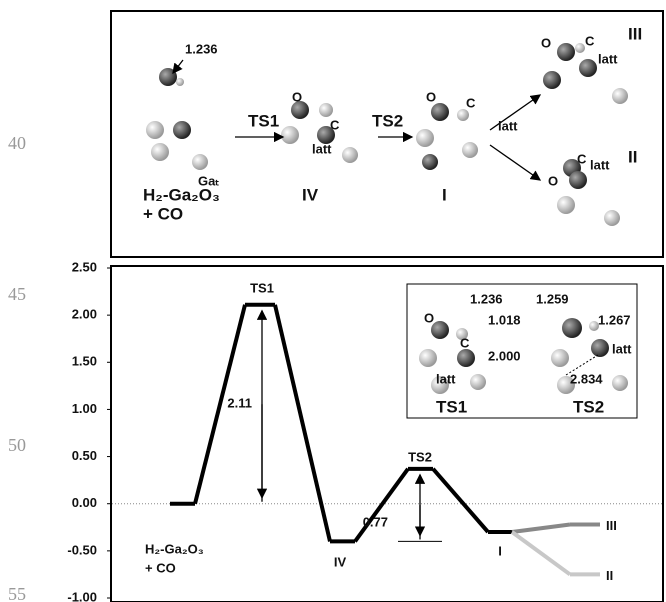 The width and height of the screenshot is (666, 602). I want to click on line-number: 40, so click(17, 143).